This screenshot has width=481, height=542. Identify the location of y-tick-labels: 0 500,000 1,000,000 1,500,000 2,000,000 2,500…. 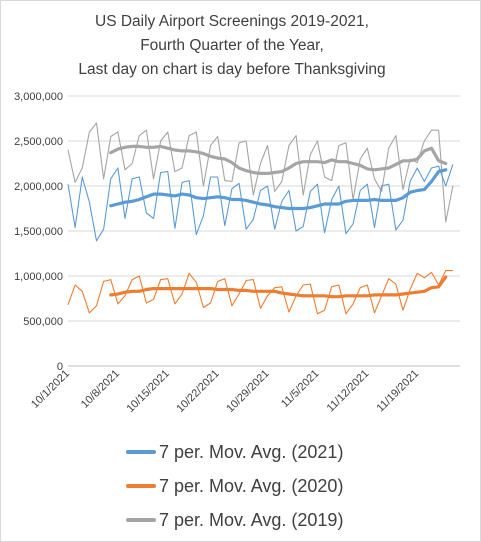
(38, 232).